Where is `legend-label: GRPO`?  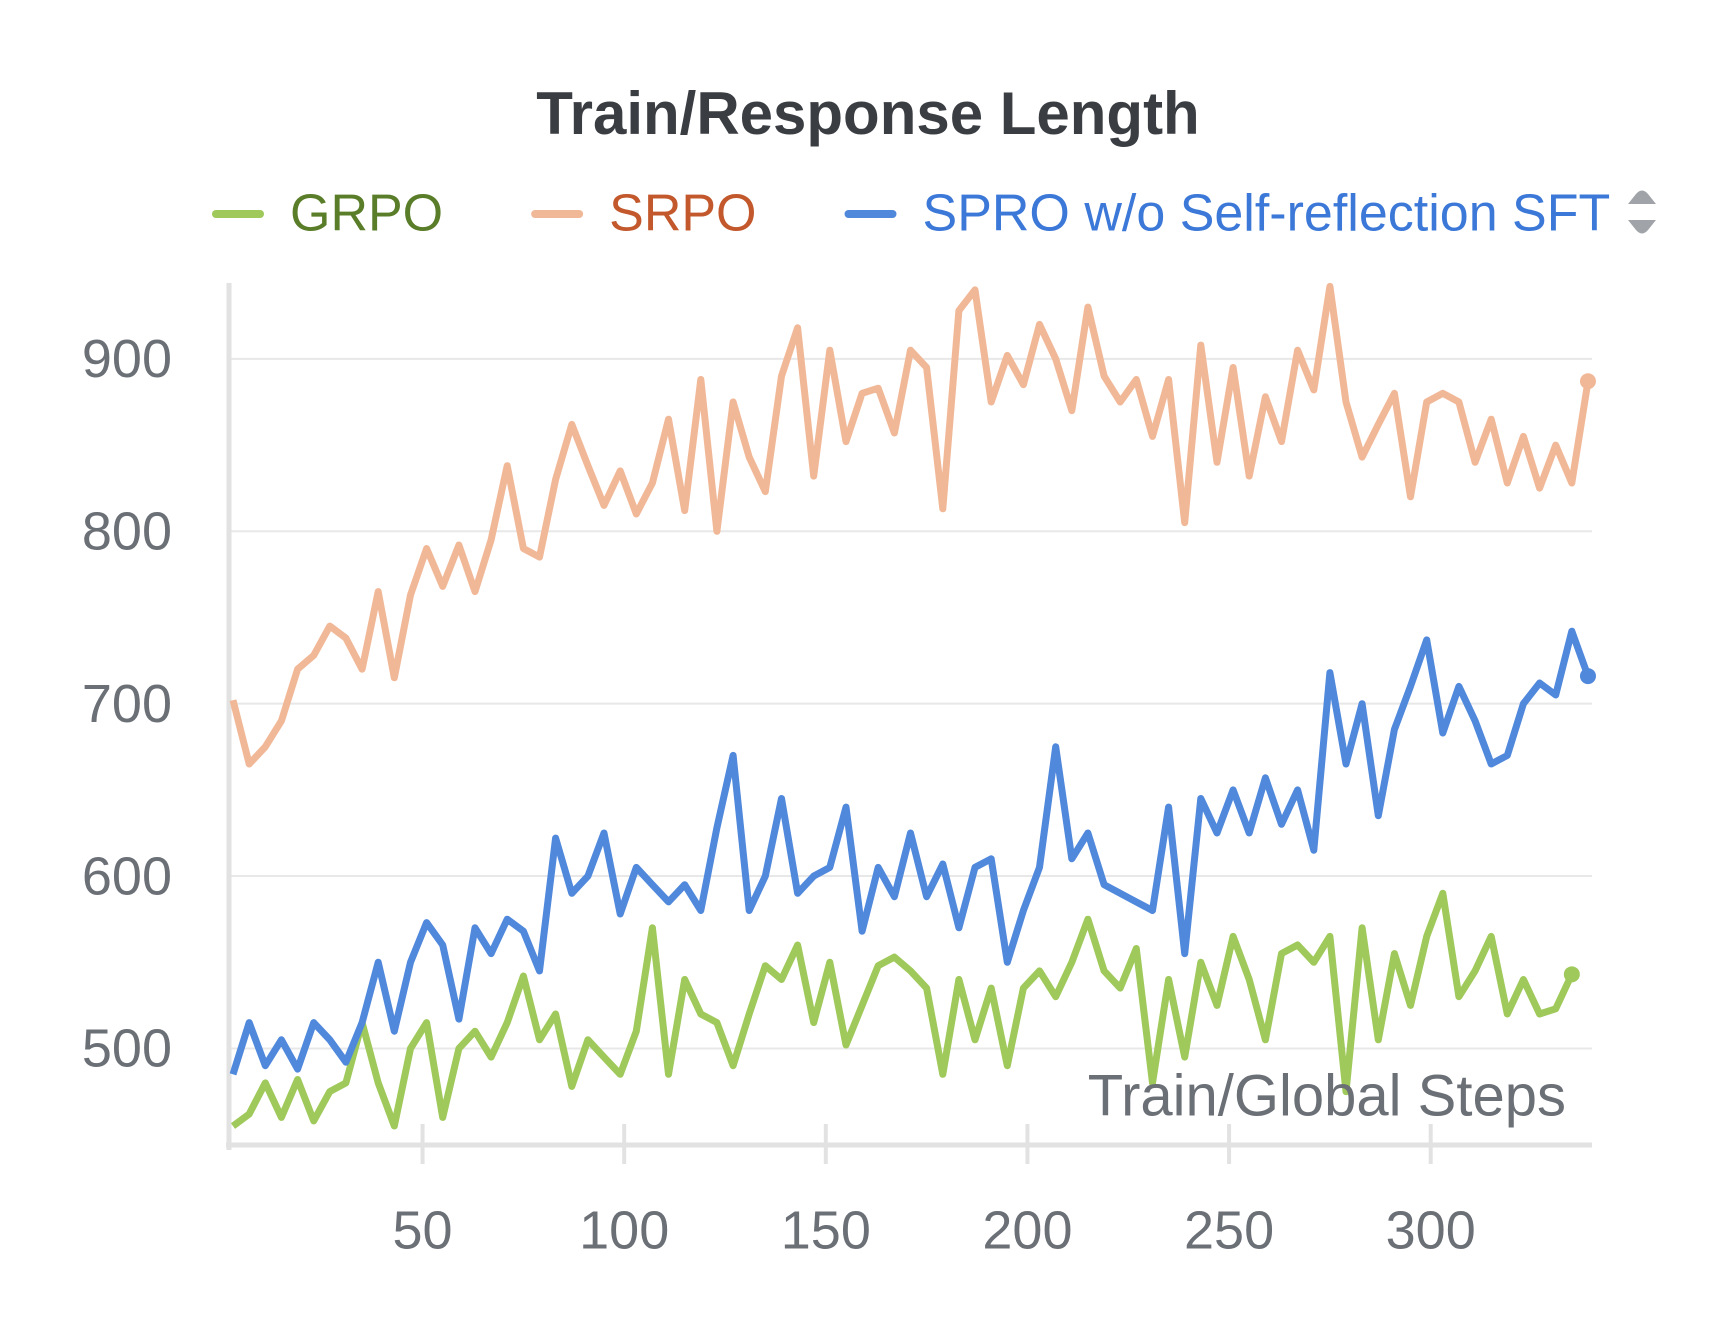 legend-label: GRPO is located at coordinates (366, 214).